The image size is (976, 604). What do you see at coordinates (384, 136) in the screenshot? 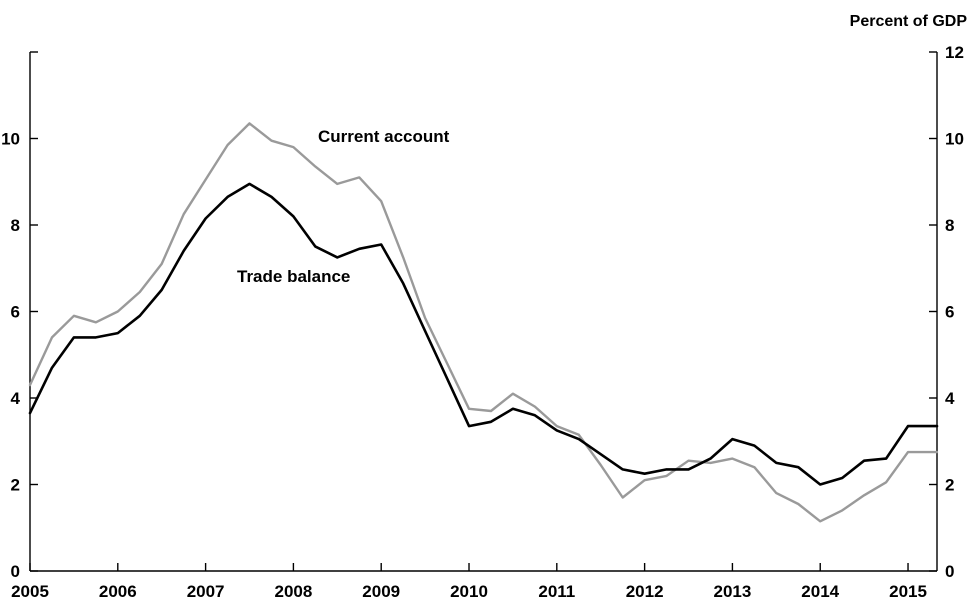
I see `current-account-label: Current account` at bounding box center [384, 136].